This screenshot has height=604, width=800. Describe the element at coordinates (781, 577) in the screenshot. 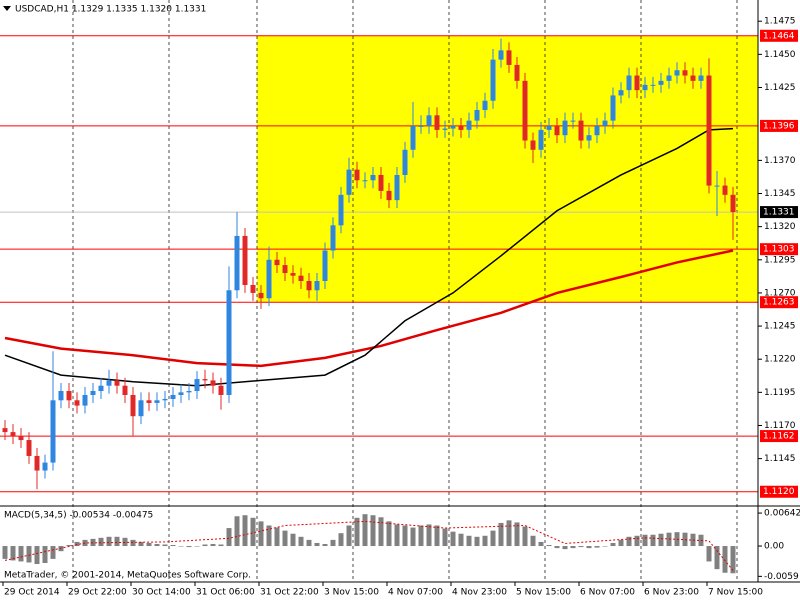

I see `macd-y-tick-label: -0.0059` at that location.